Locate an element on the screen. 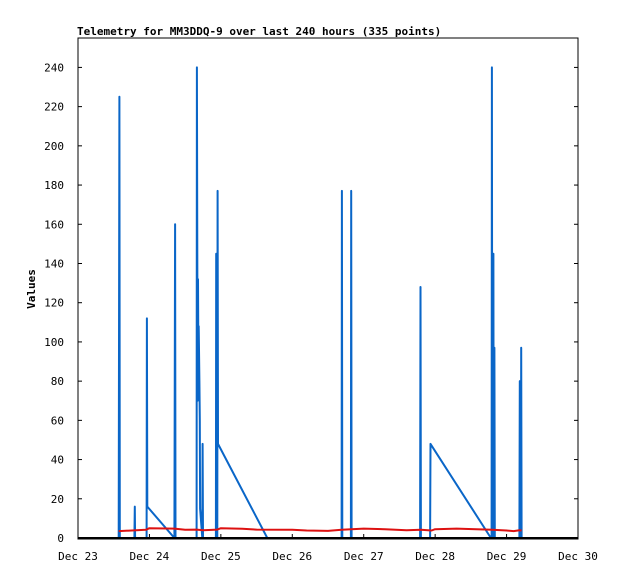  y-tick-label: 240 is located at coordinates (54, 67).